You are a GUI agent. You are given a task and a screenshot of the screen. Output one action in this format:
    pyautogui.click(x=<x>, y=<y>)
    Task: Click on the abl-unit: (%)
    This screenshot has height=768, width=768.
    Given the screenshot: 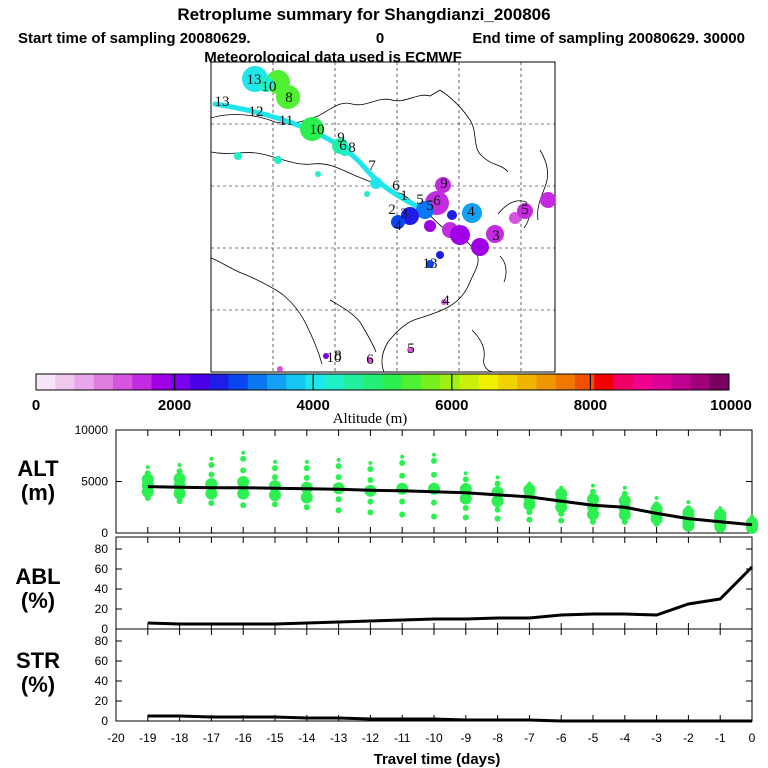 What is the action you would take?
    pyautogui.click(x=38, y=600)
    